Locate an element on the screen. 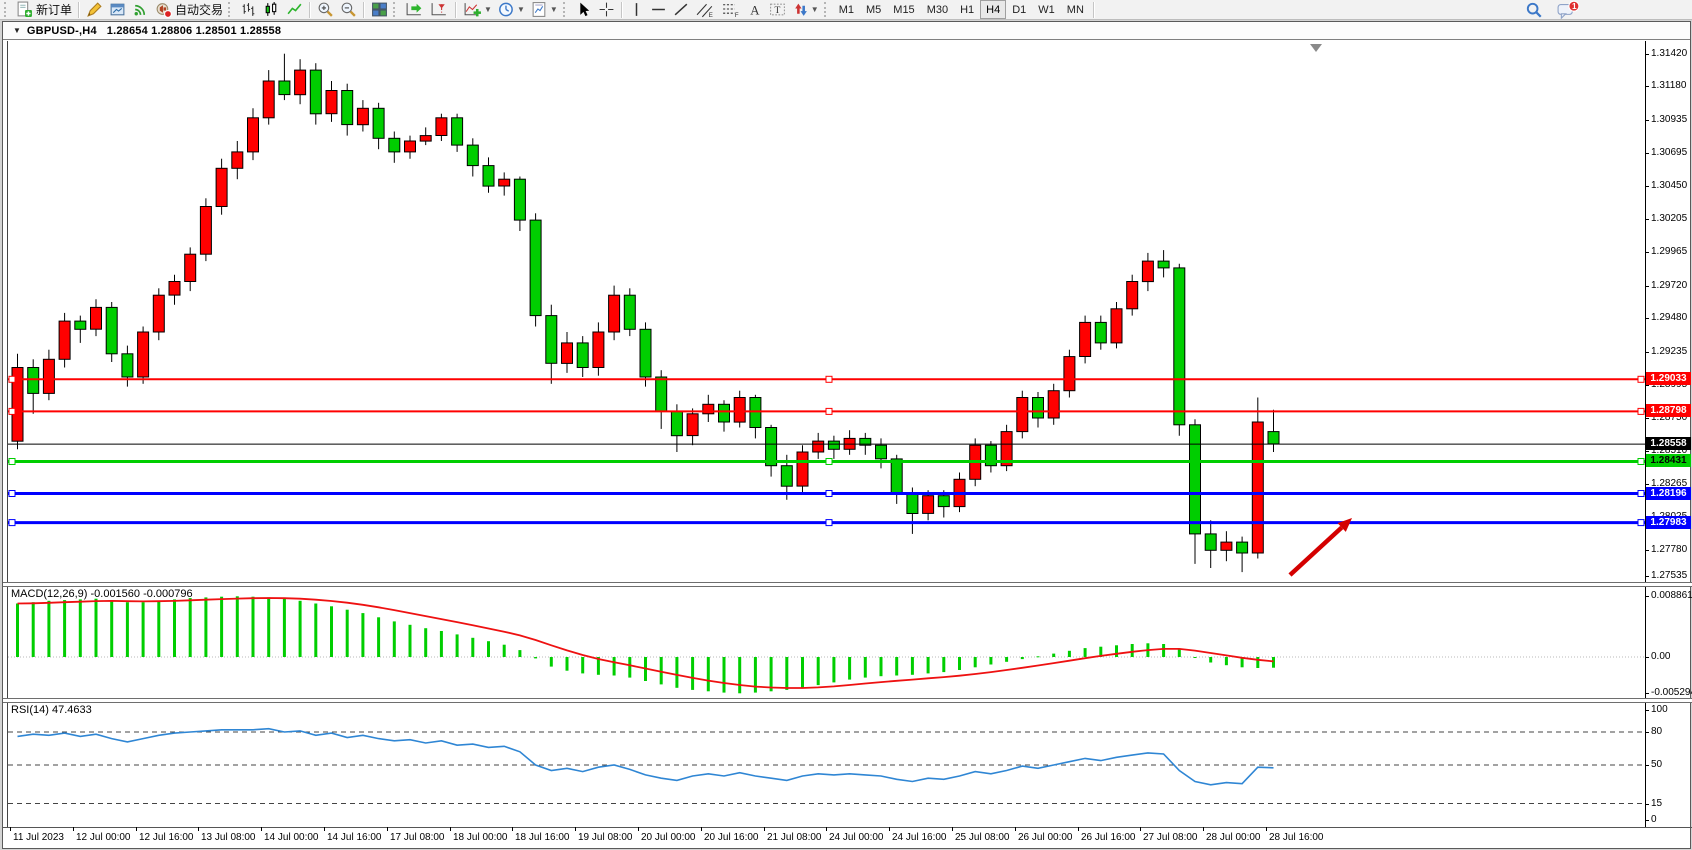 The image size is (1692, 850). search-button is located at coordinates (1534, 10).